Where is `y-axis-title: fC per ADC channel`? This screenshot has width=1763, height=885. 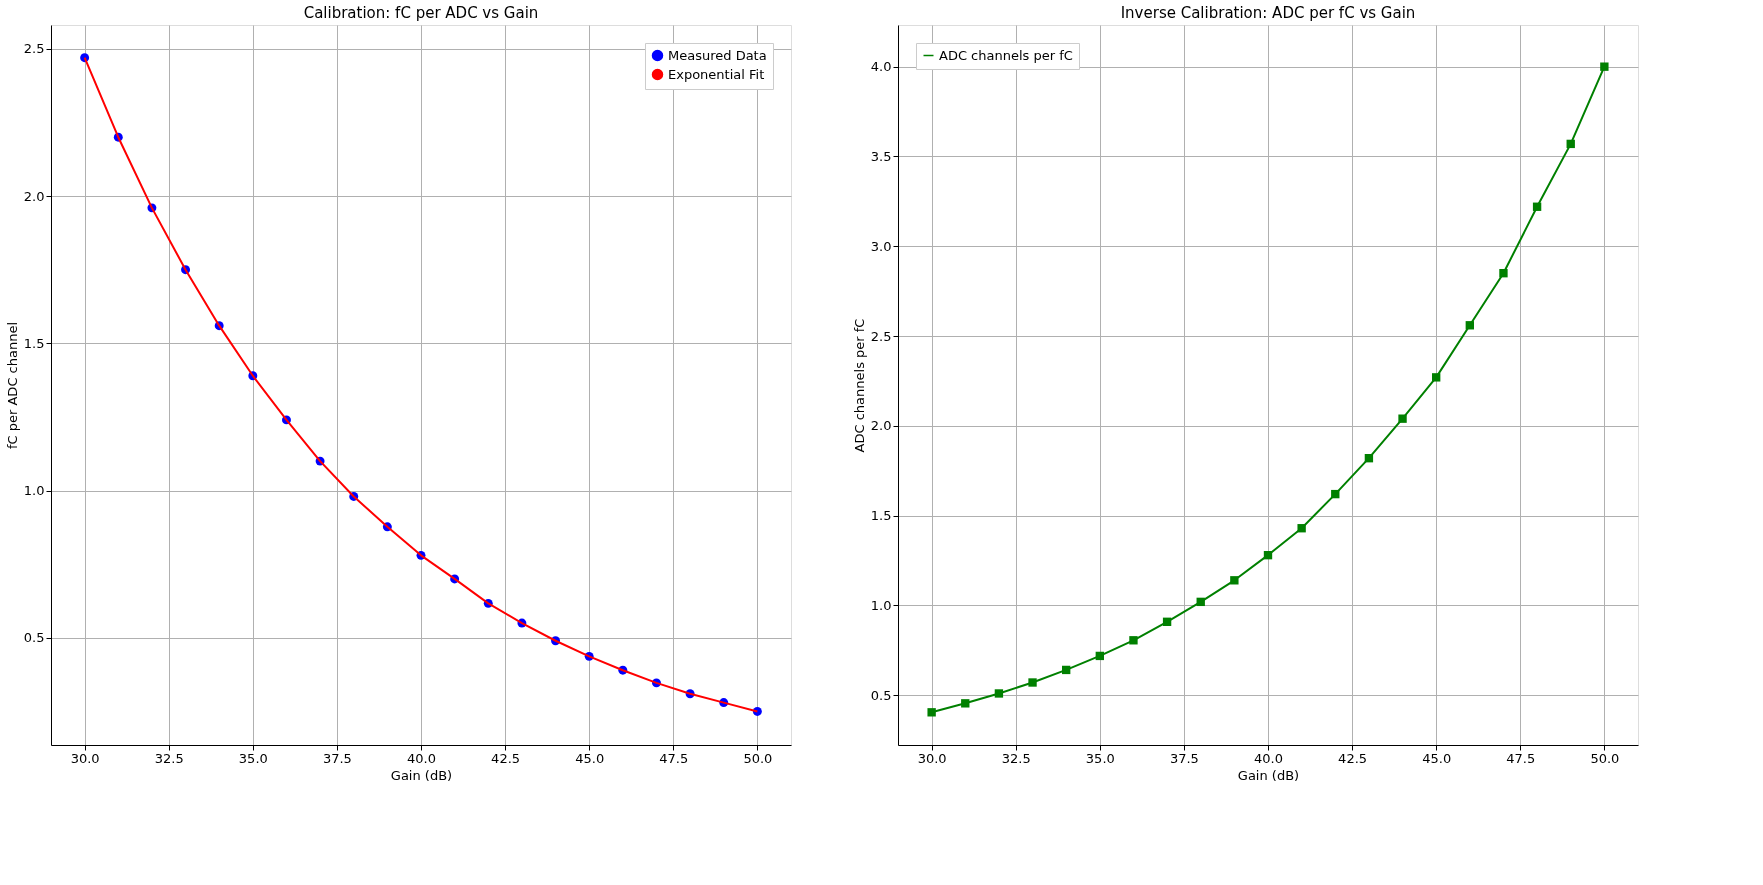
y-axis-title: fC per ADC channel is located at coordinates (12, 385).